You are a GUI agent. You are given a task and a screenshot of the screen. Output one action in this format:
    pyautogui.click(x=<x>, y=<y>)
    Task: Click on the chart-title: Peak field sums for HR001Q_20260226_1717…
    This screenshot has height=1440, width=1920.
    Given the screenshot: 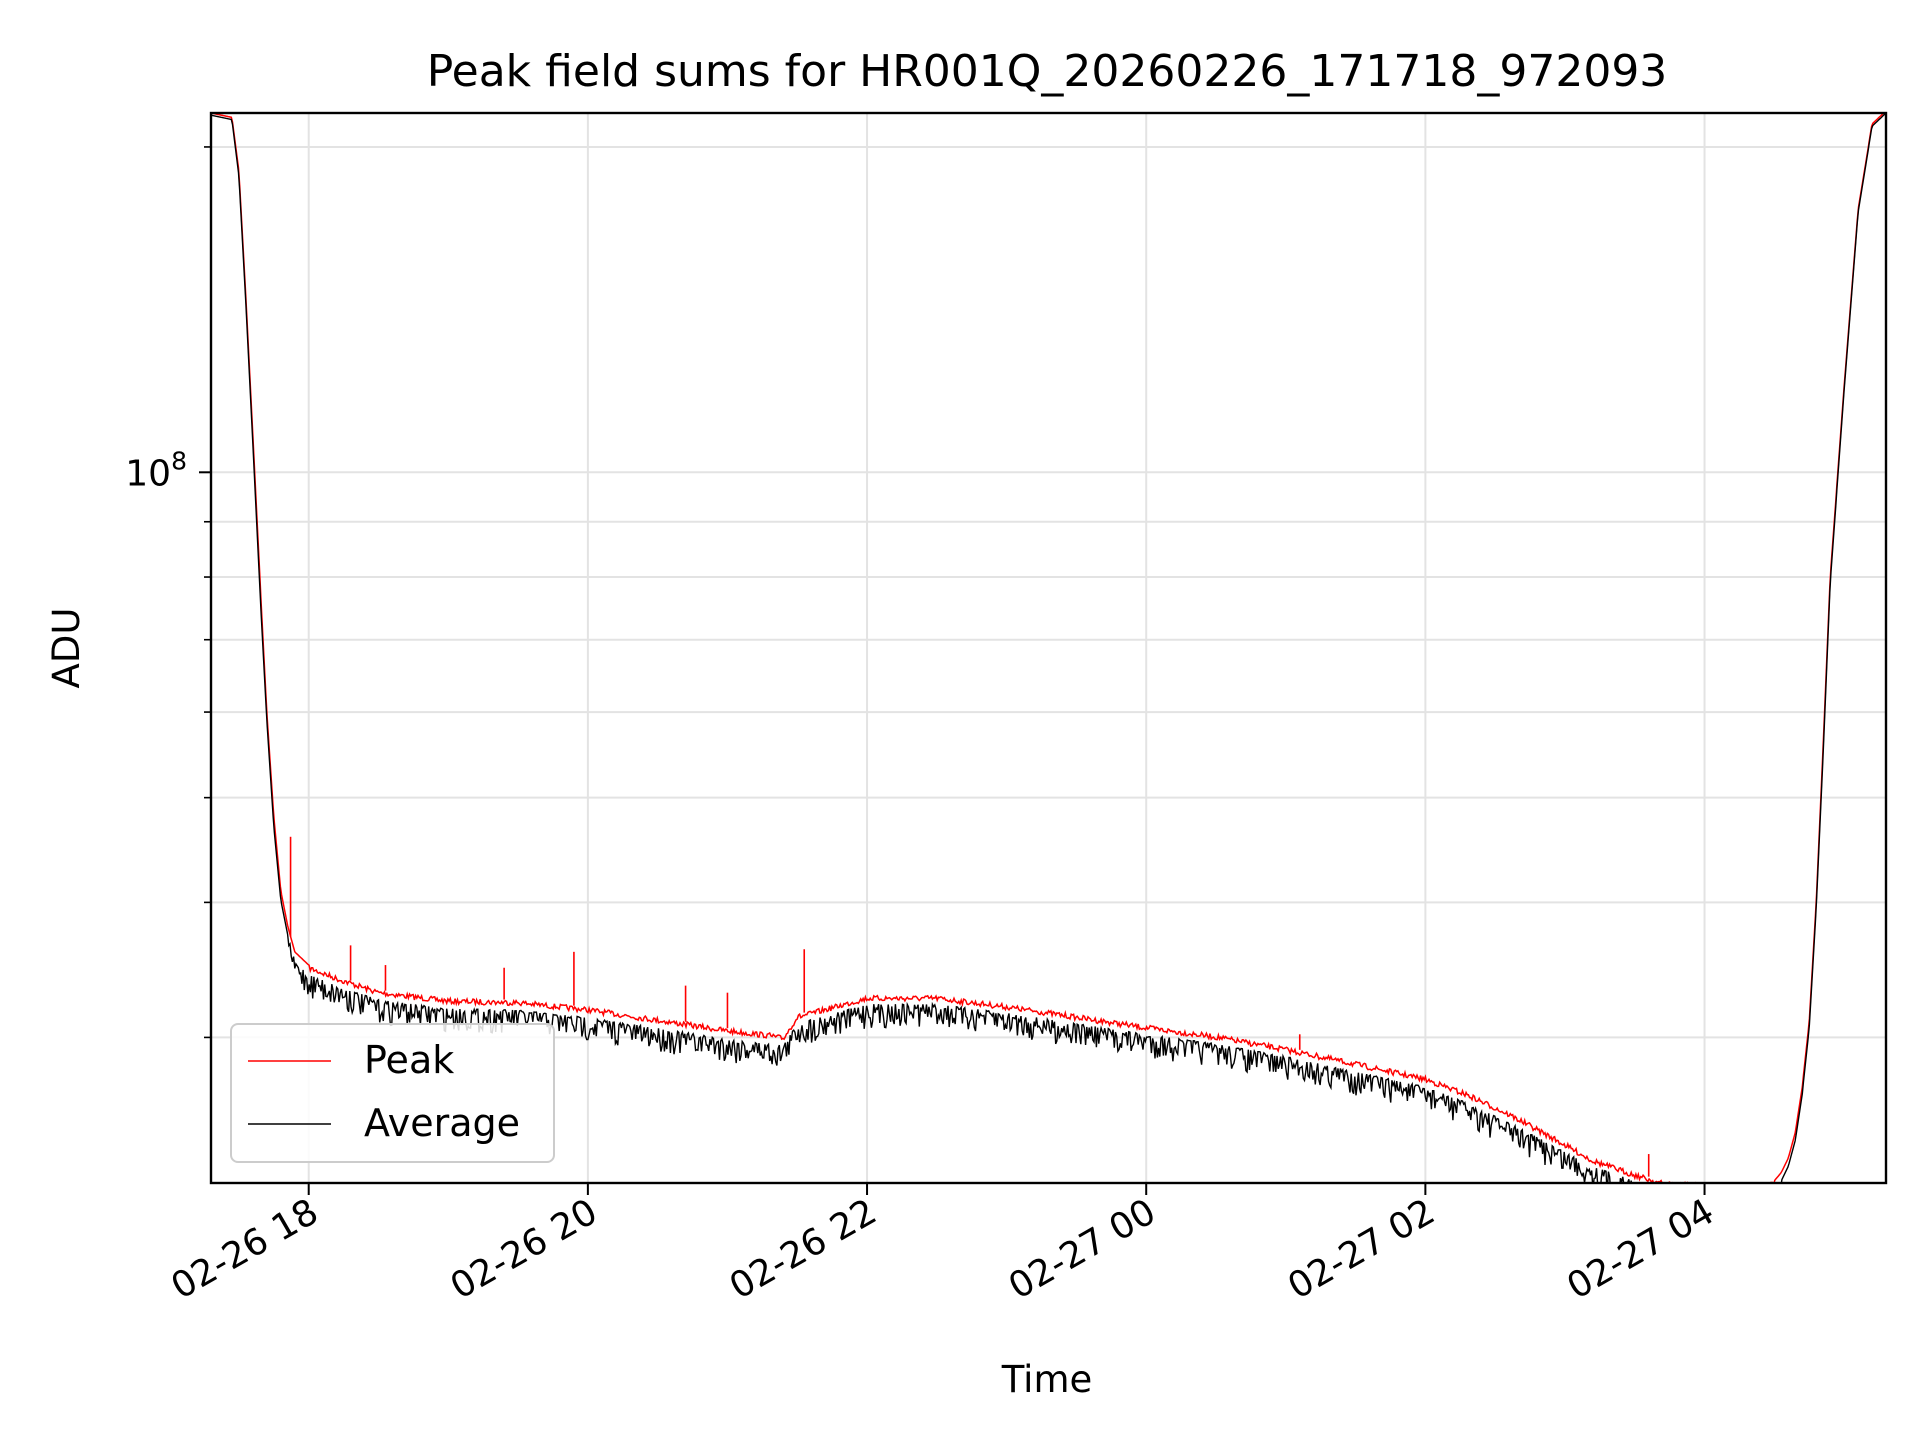 What is the action you would take?
    pyautogui.click(x=1047, y=71)
    